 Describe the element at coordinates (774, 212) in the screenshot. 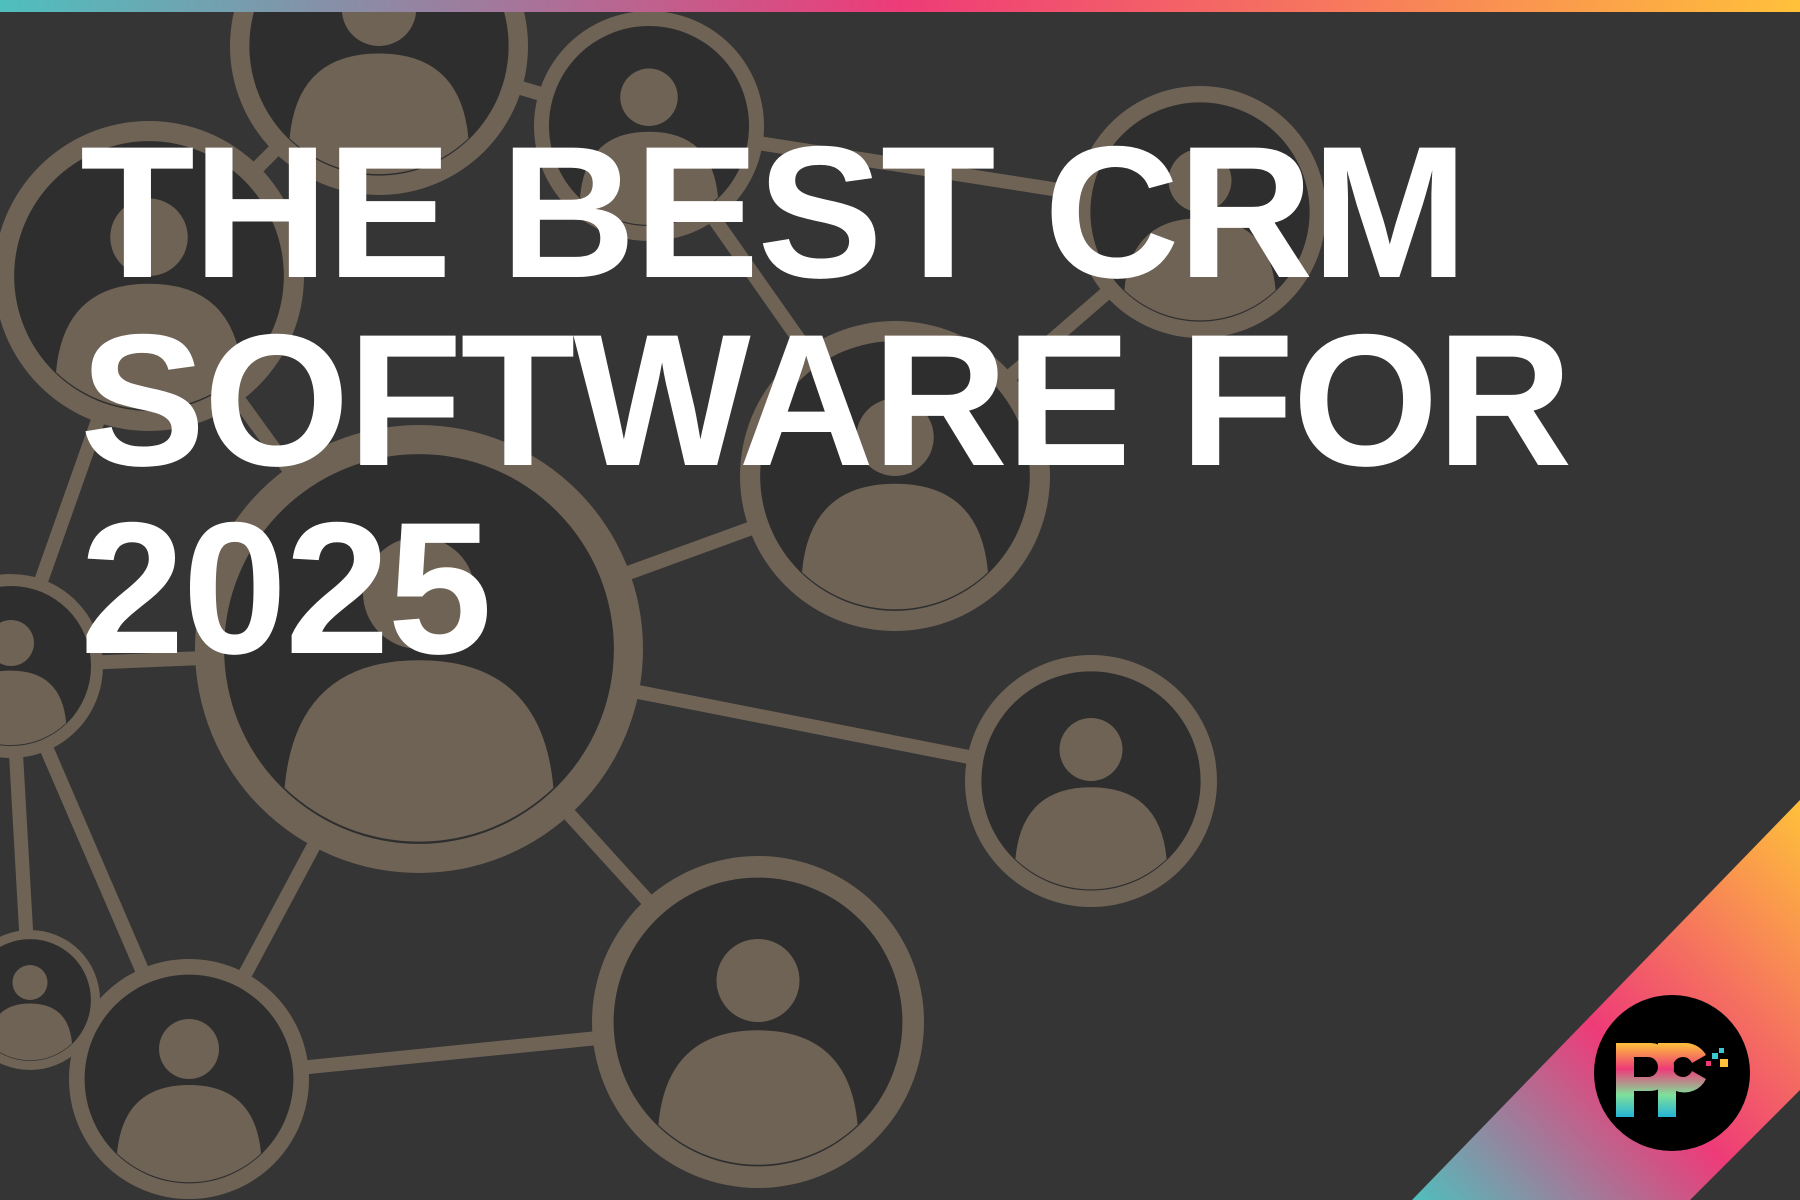

I see `title-line-1: THE BEST CRM` at that location.